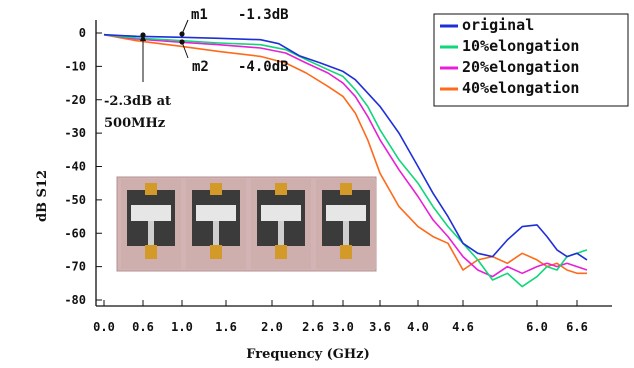 Image resolution: width=634 pixels, height=368 pixels. I want to click on x-tick-label: 1.6, so click(226, 327).